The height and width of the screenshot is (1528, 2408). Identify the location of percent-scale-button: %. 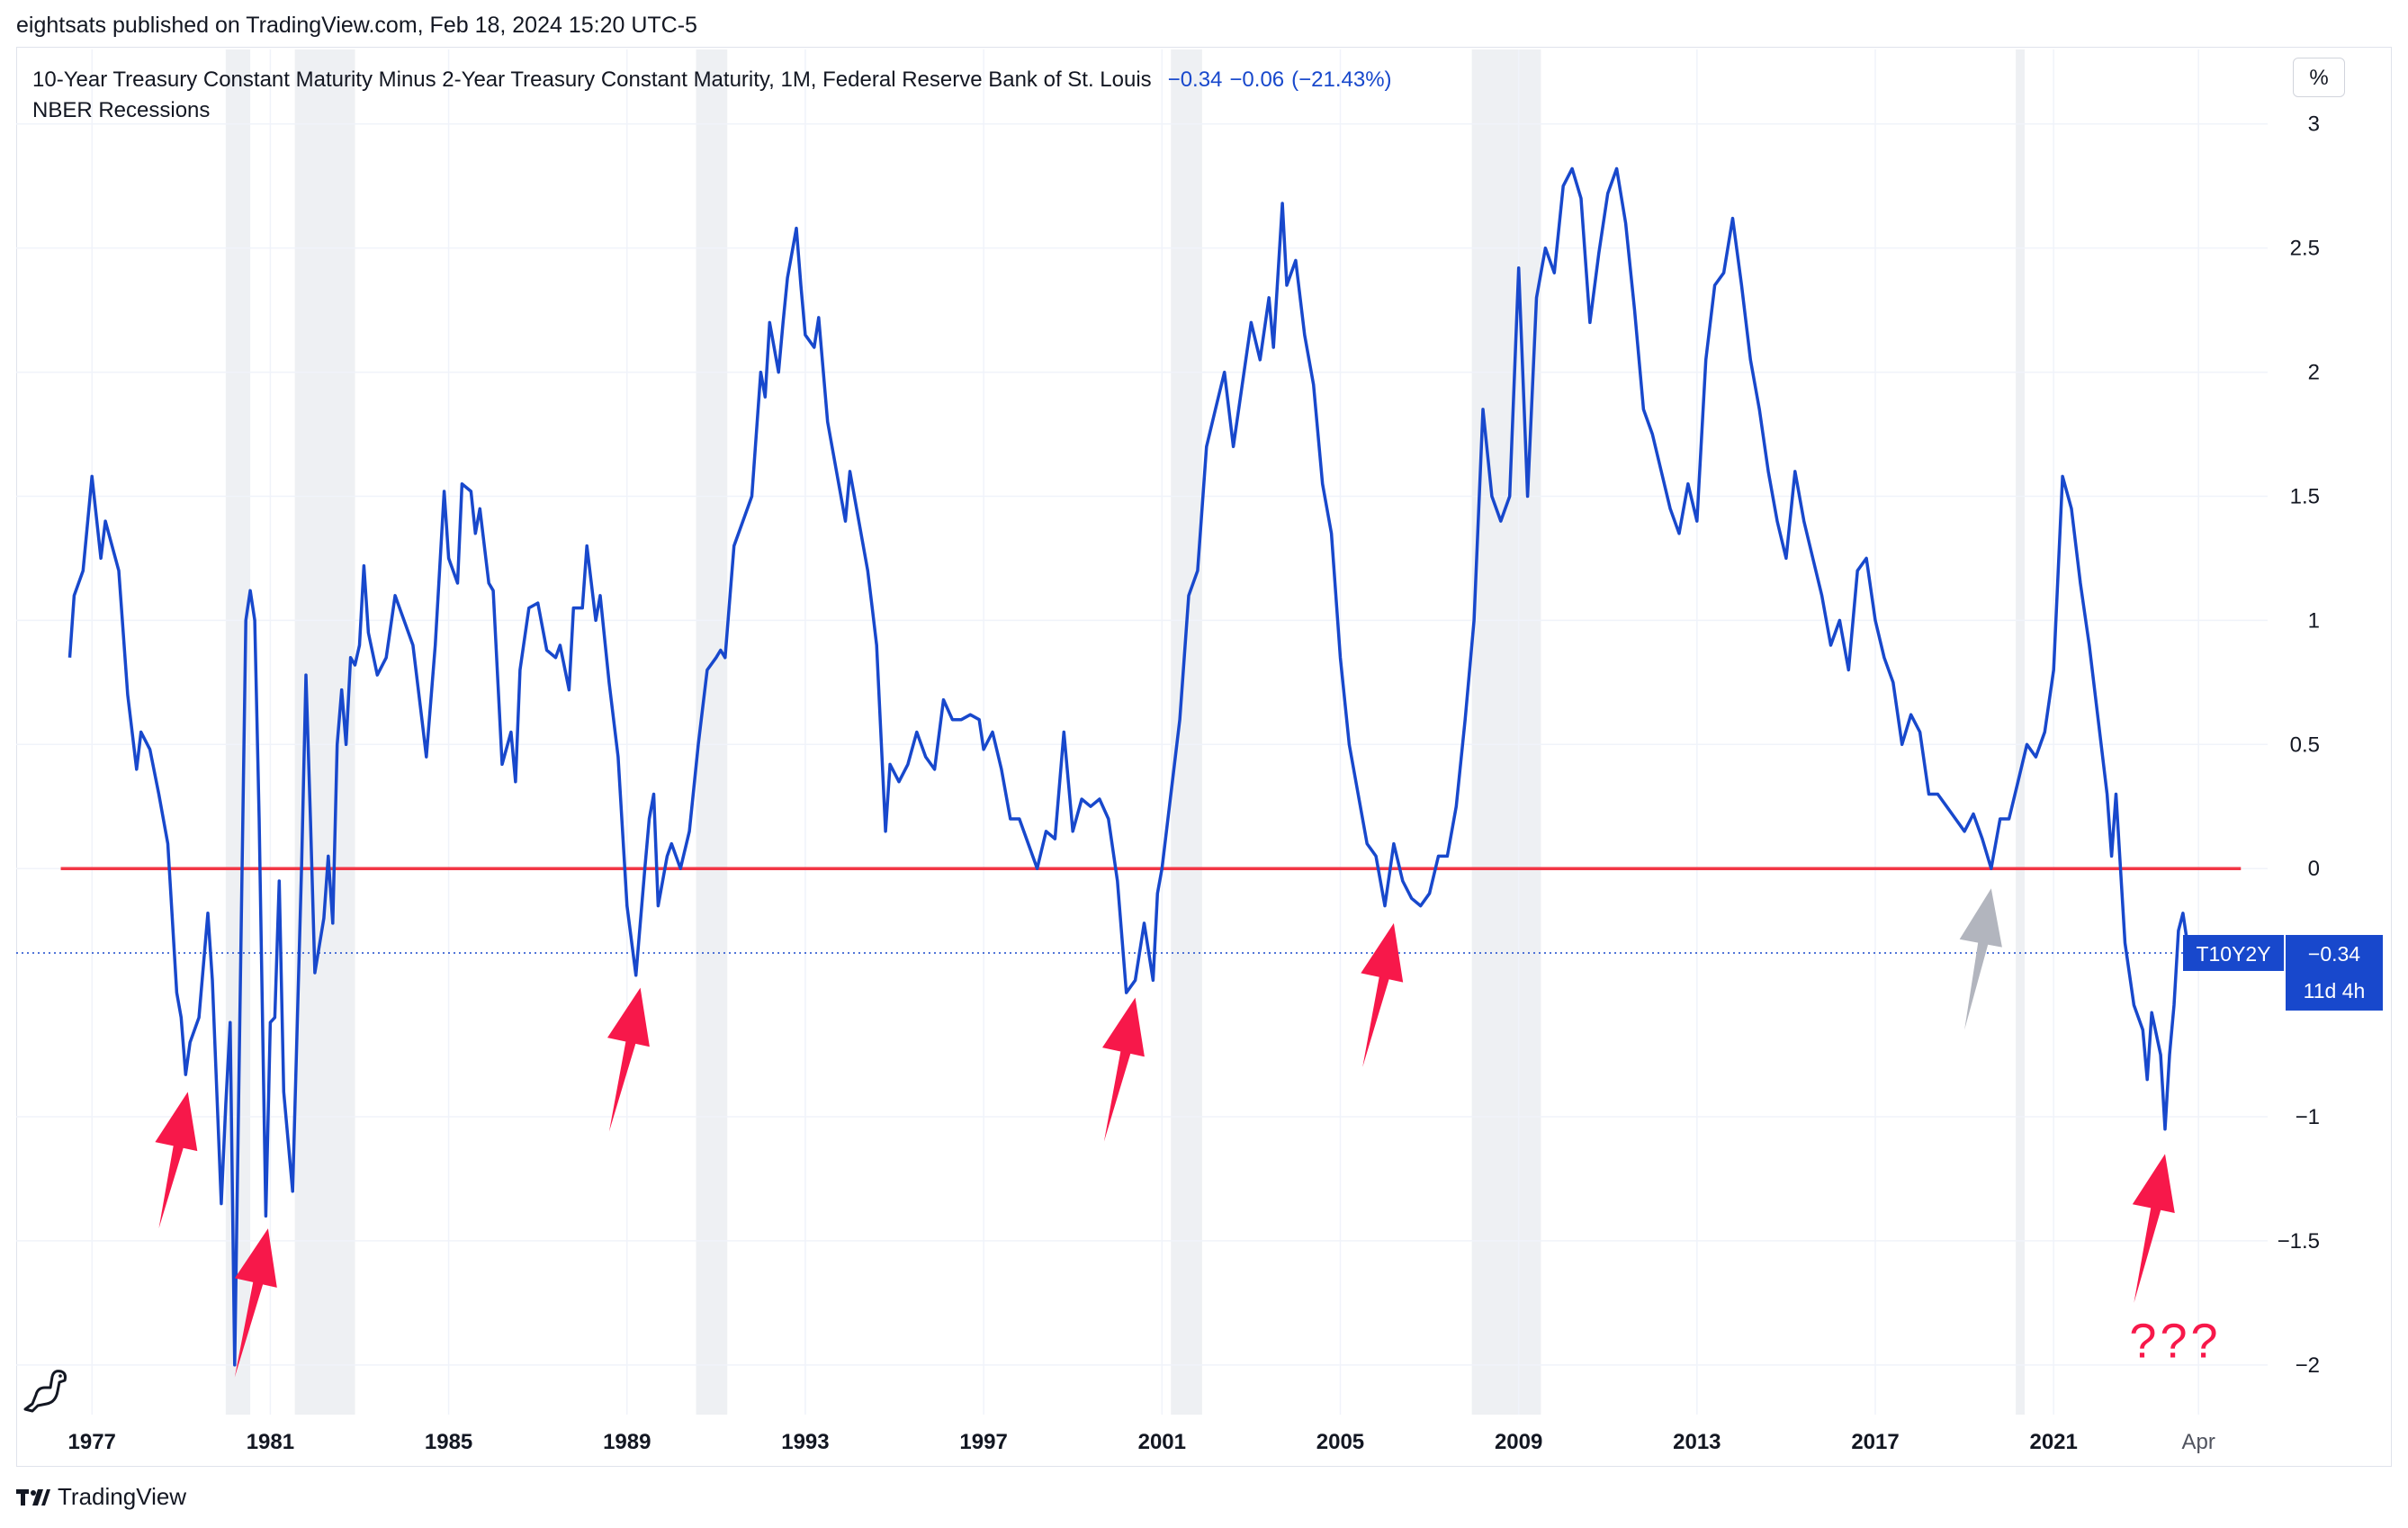
(2319, 77).